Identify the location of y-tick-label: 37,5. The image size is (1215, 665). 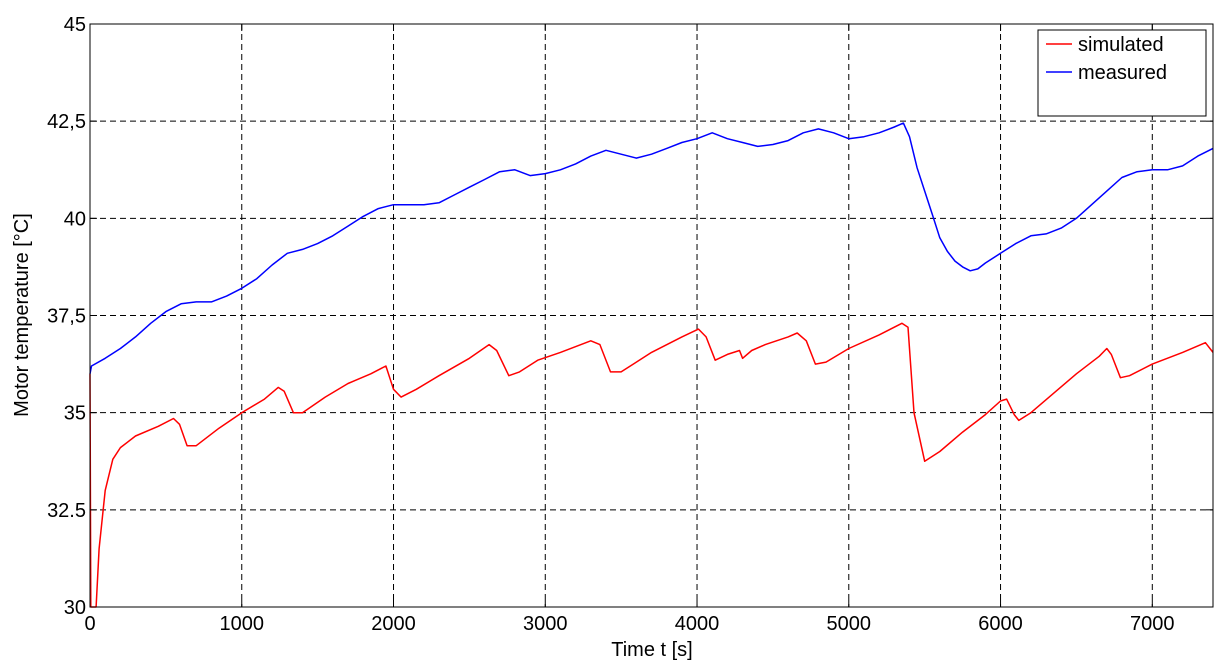
(66, 317).